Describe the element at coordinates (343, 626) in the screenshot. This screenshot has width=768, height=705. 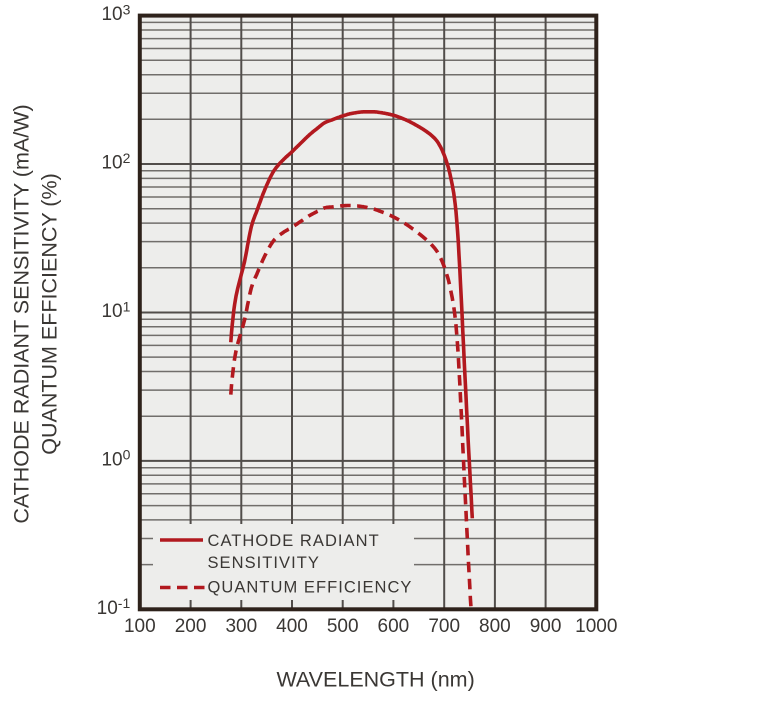
I see `svg-text: 500` at that location.